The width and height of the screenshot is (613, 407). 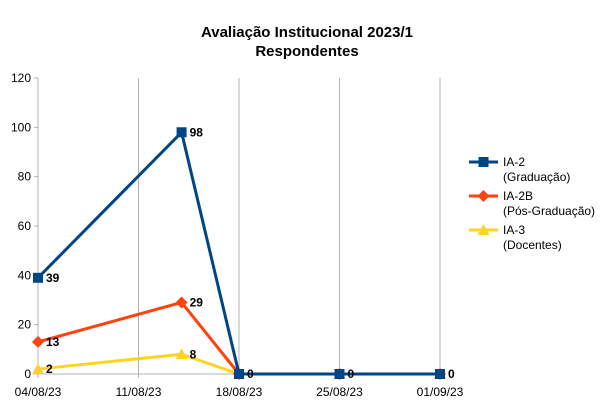 I want to click on x-tick-label: 01/09/23, so click(x=440, y=392).